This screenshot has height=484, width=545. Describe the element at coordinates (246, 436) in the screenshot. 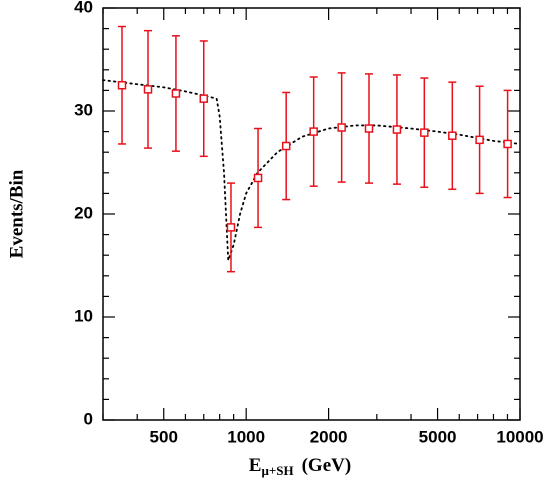

I see `x-tick-label: 1000` at that location.